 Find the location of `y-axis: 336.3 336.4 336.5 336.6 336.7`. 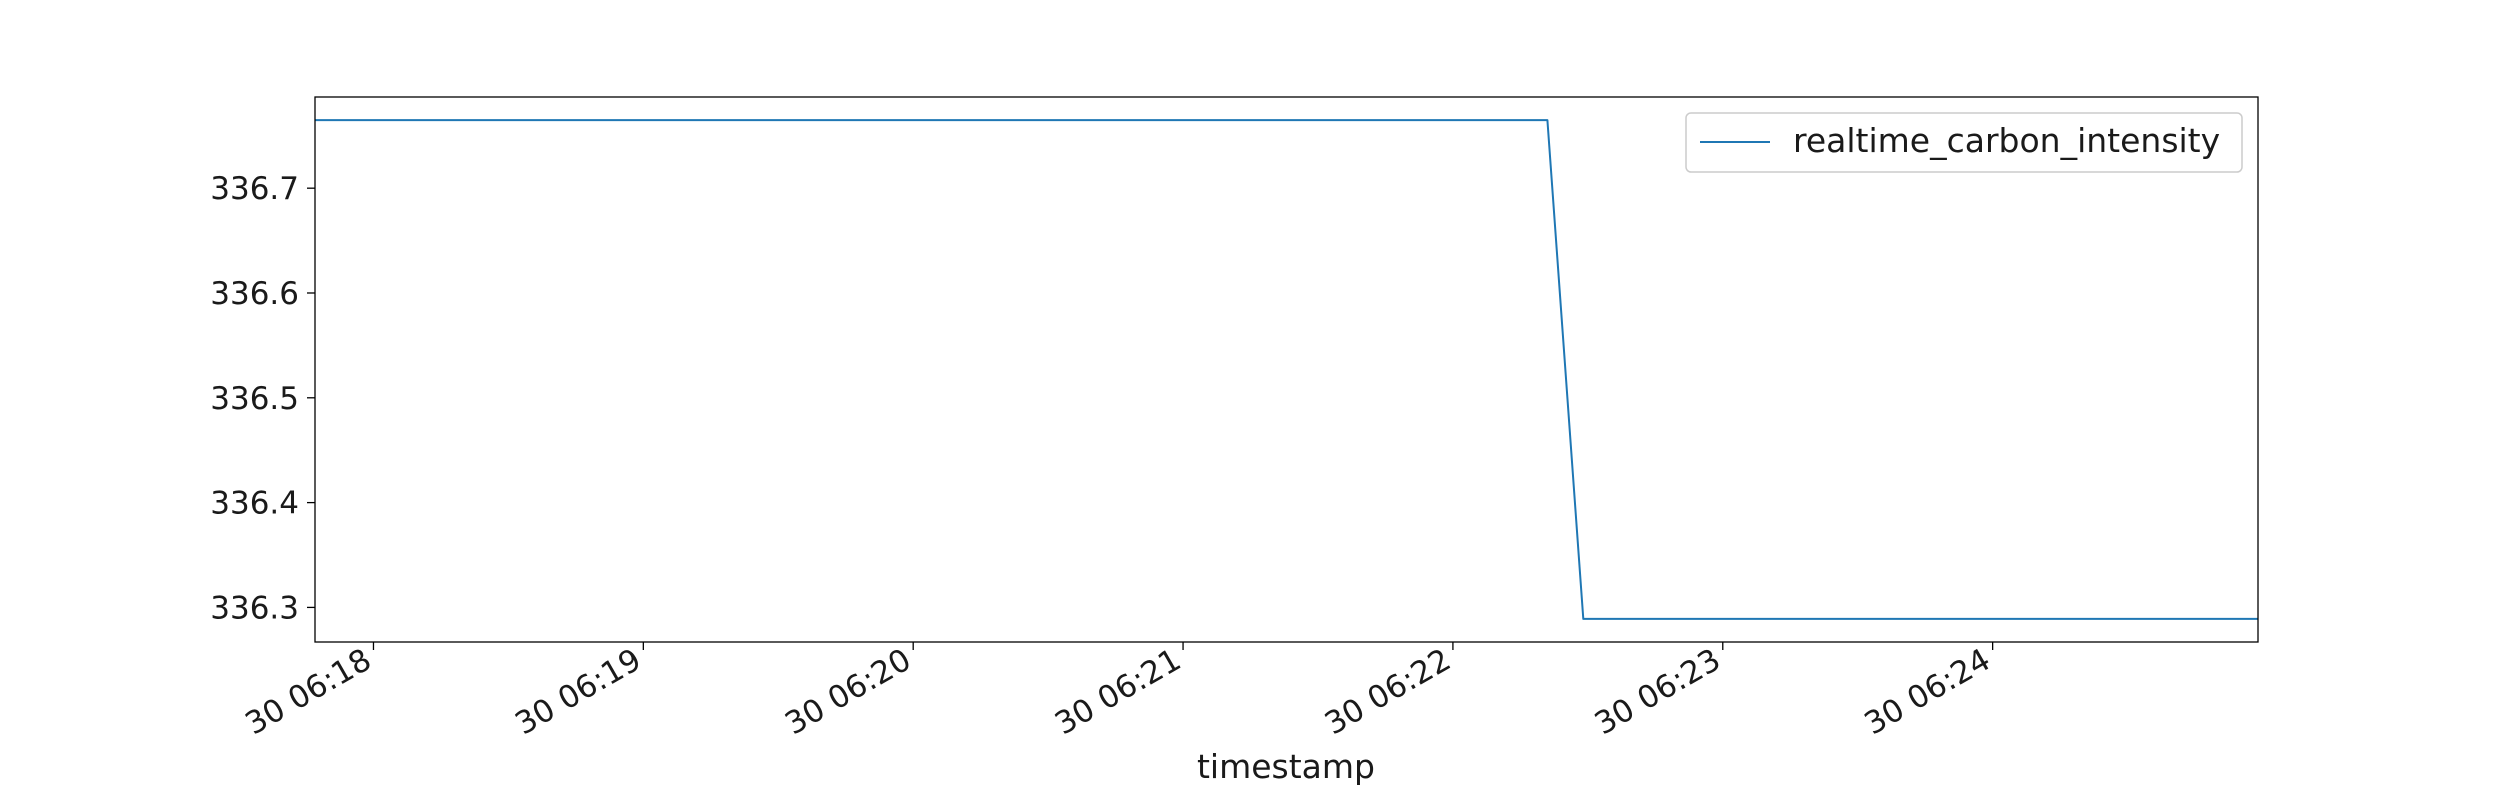

y-axis: 336.3 336.4 336.5 336.6 336.7 is located at coordinates (262, 398).